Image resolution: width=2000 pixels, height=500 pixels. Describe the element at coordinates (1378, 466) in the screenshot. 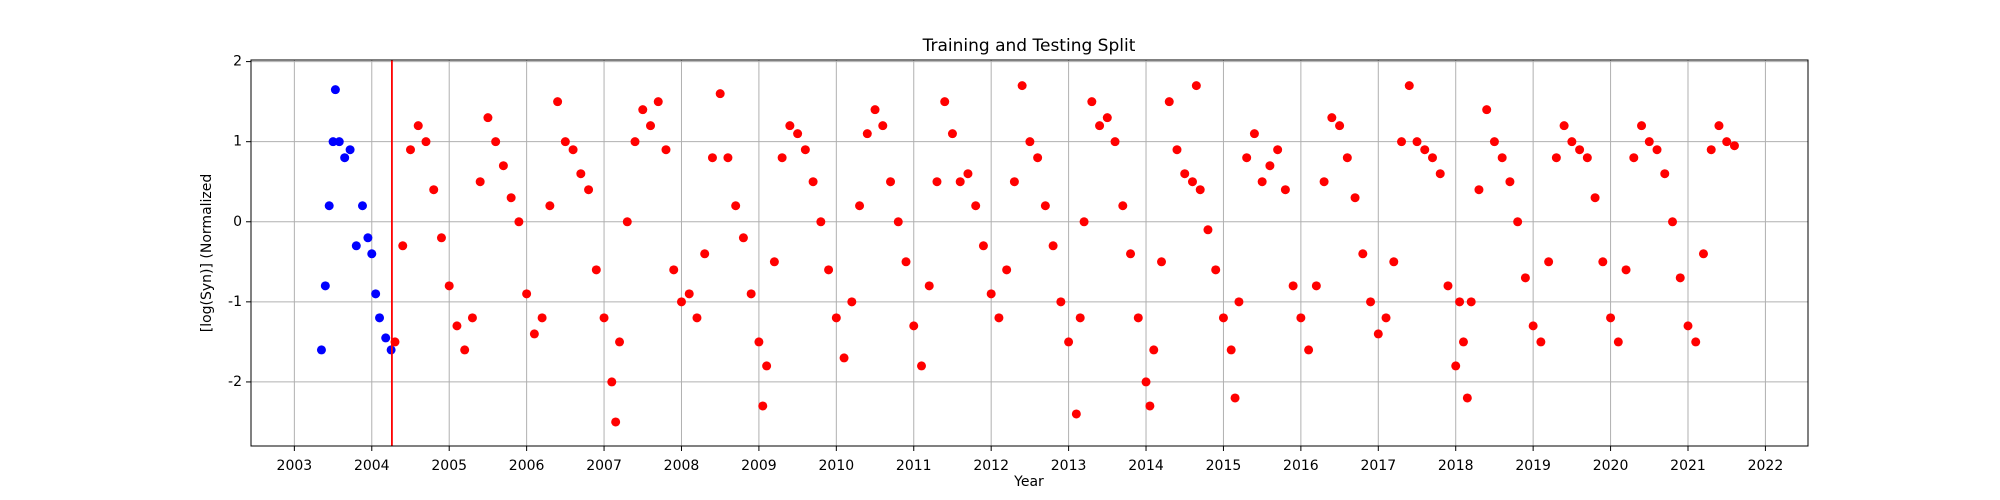

I see `x-tick-label: 2017` at that location.